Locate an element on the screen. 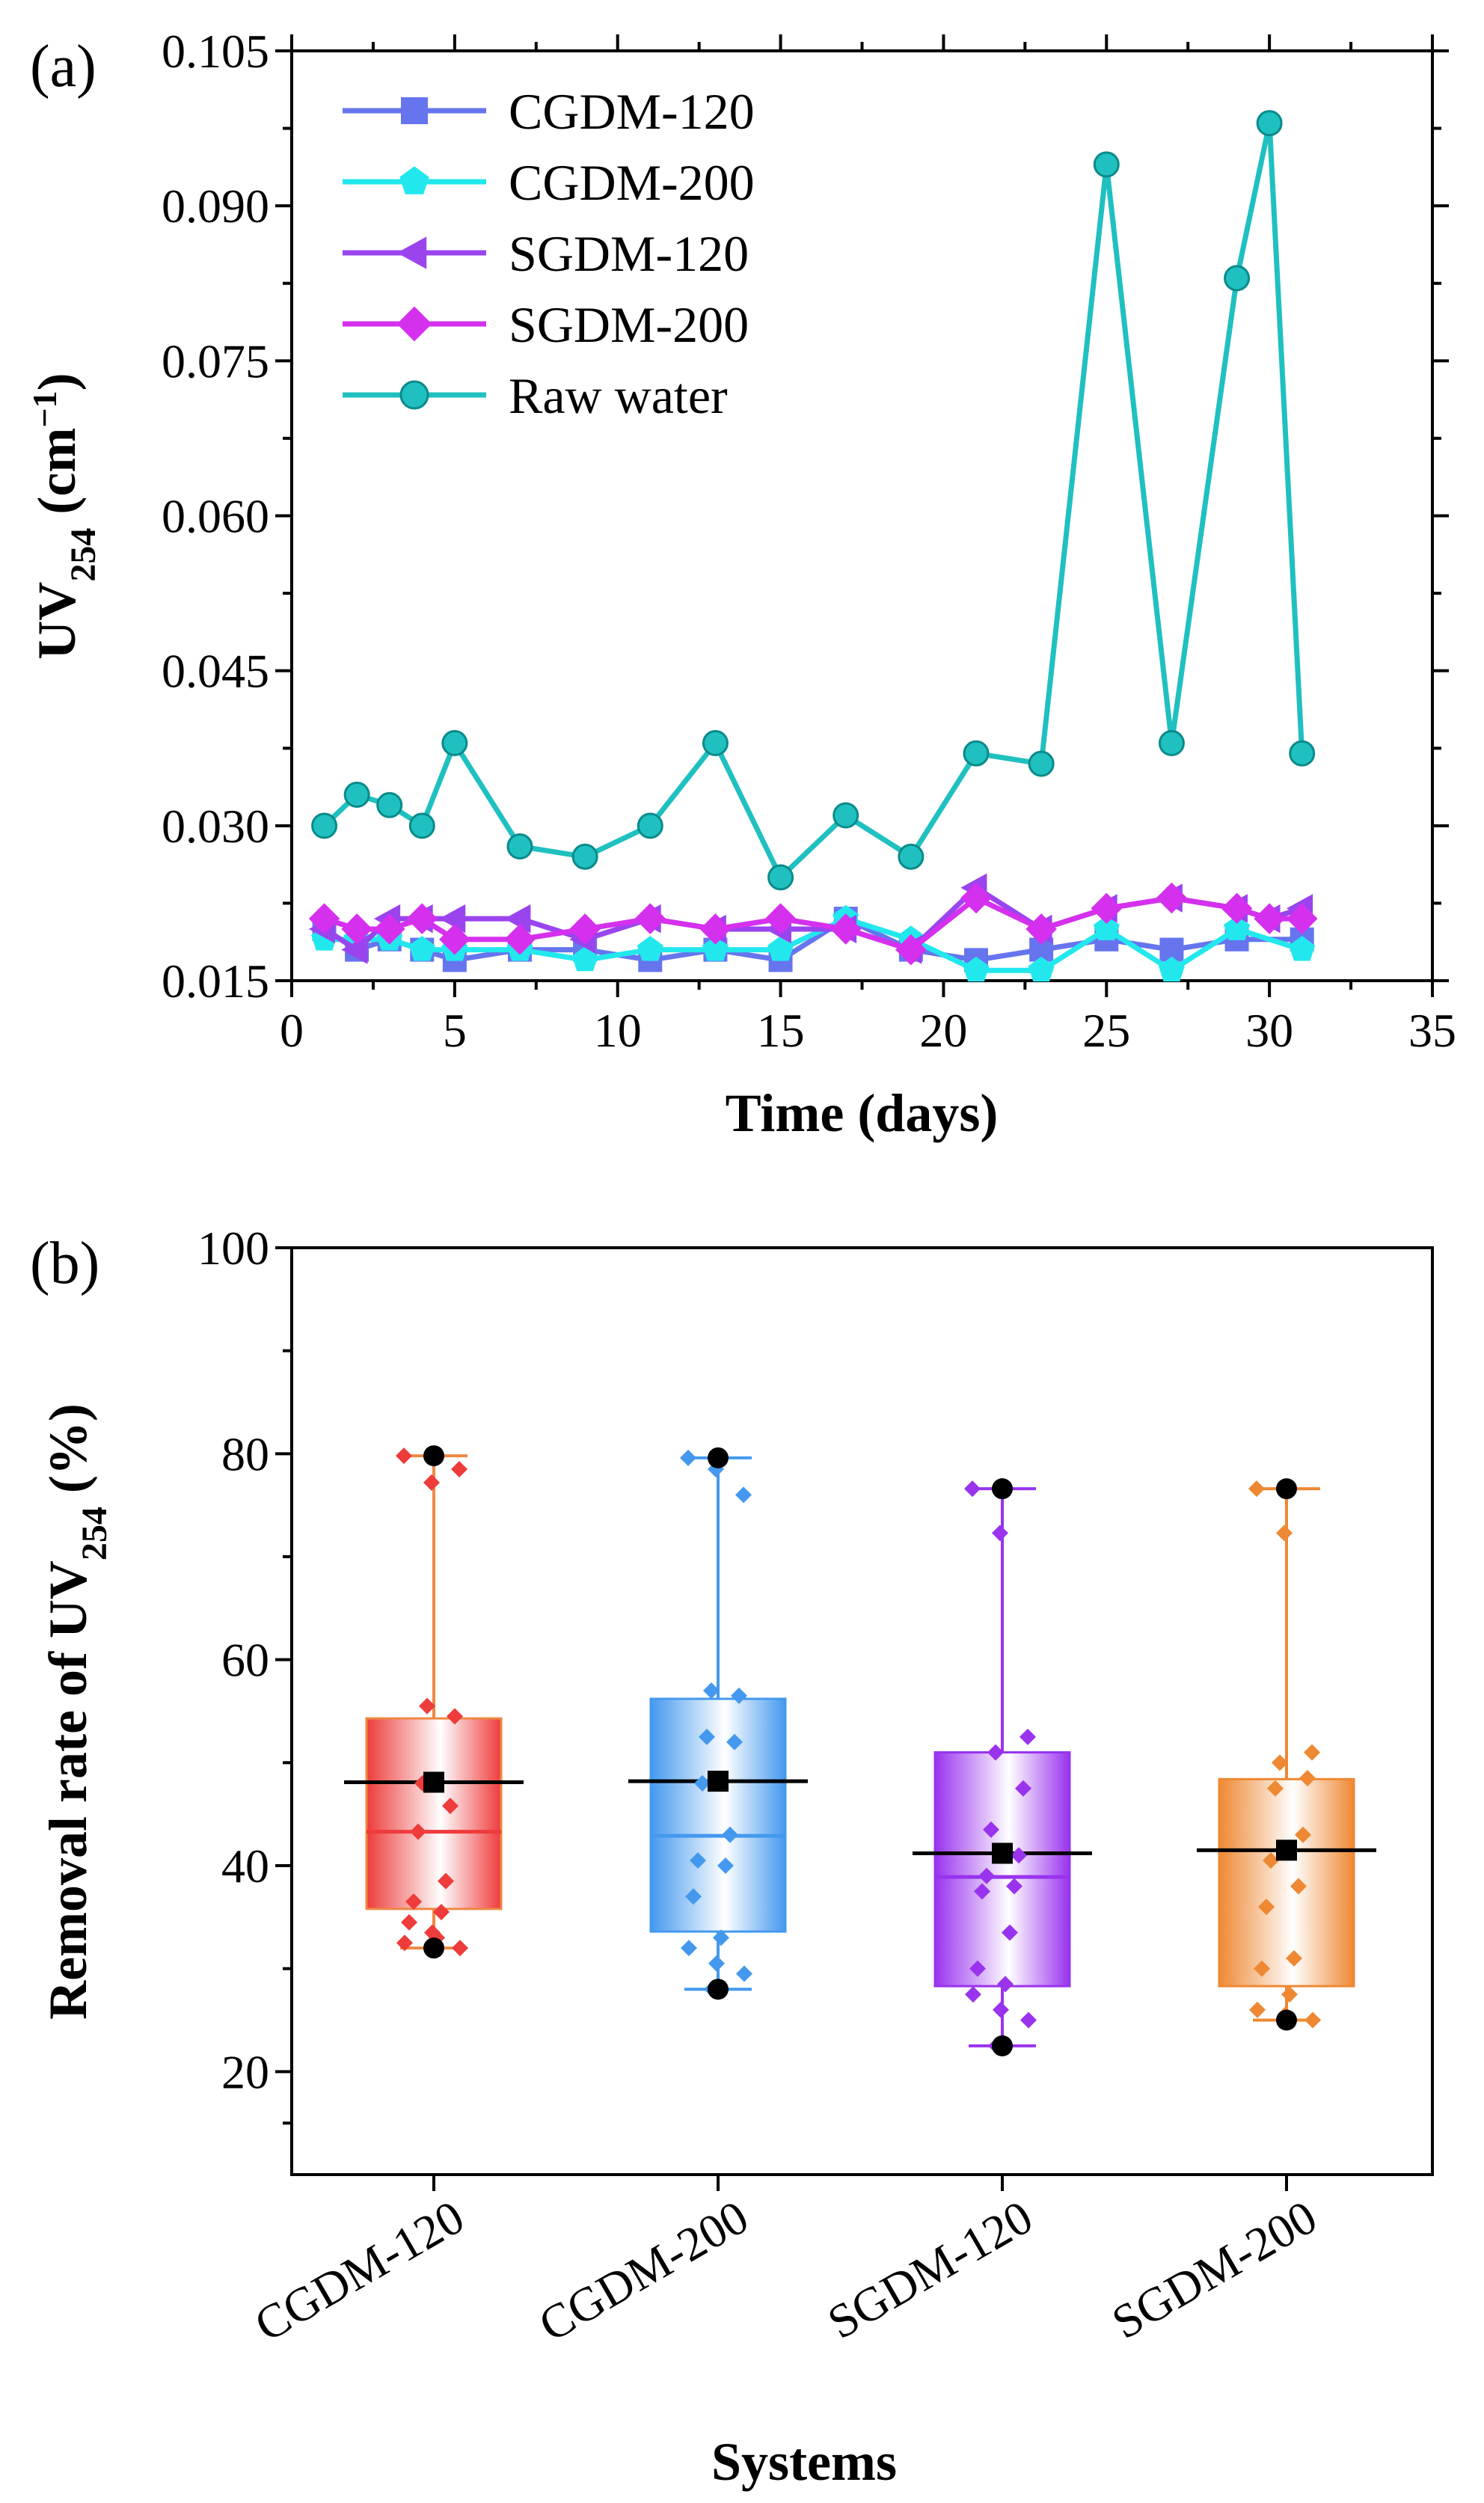 This screenshot has height=2503, width=1484. panel-b-y-axis-title: Removal rate of UV254 (%) is located at coordinates (76, 1712).